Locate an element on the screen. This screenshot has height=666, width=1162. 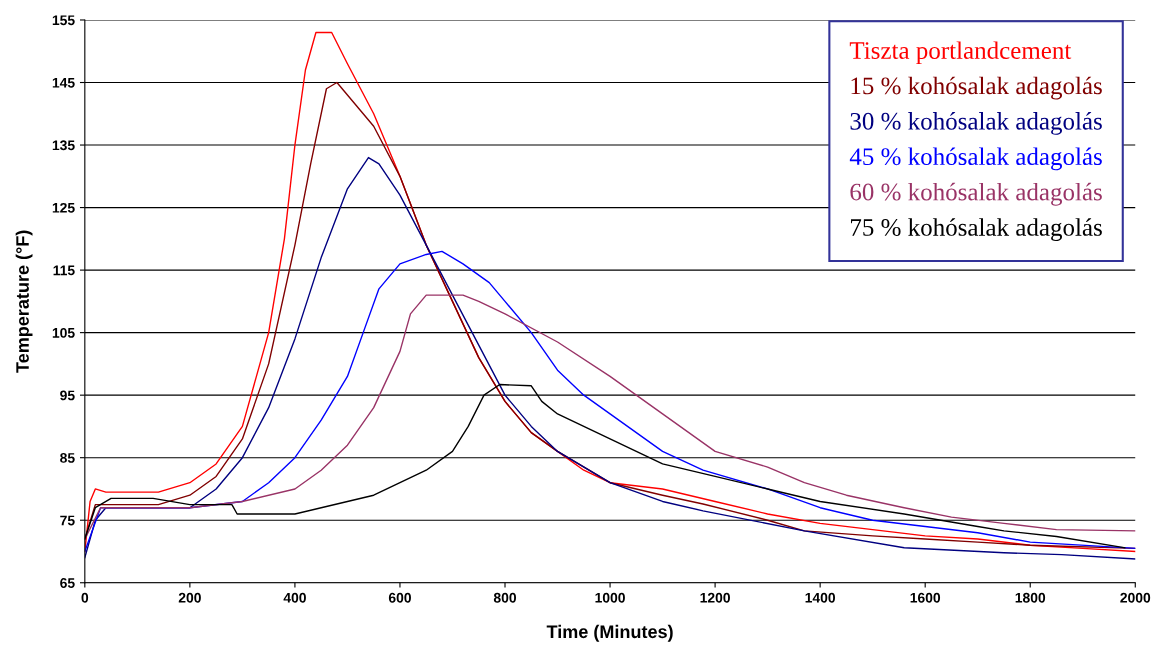
y-tick-label: 115 is located at coordinates (64, 270).